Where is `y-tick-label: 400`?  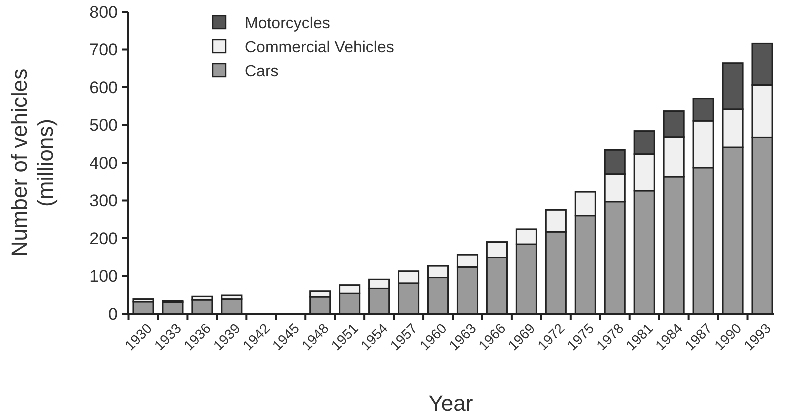
y-tick-label: 400 is located at coordinates (104, 163).